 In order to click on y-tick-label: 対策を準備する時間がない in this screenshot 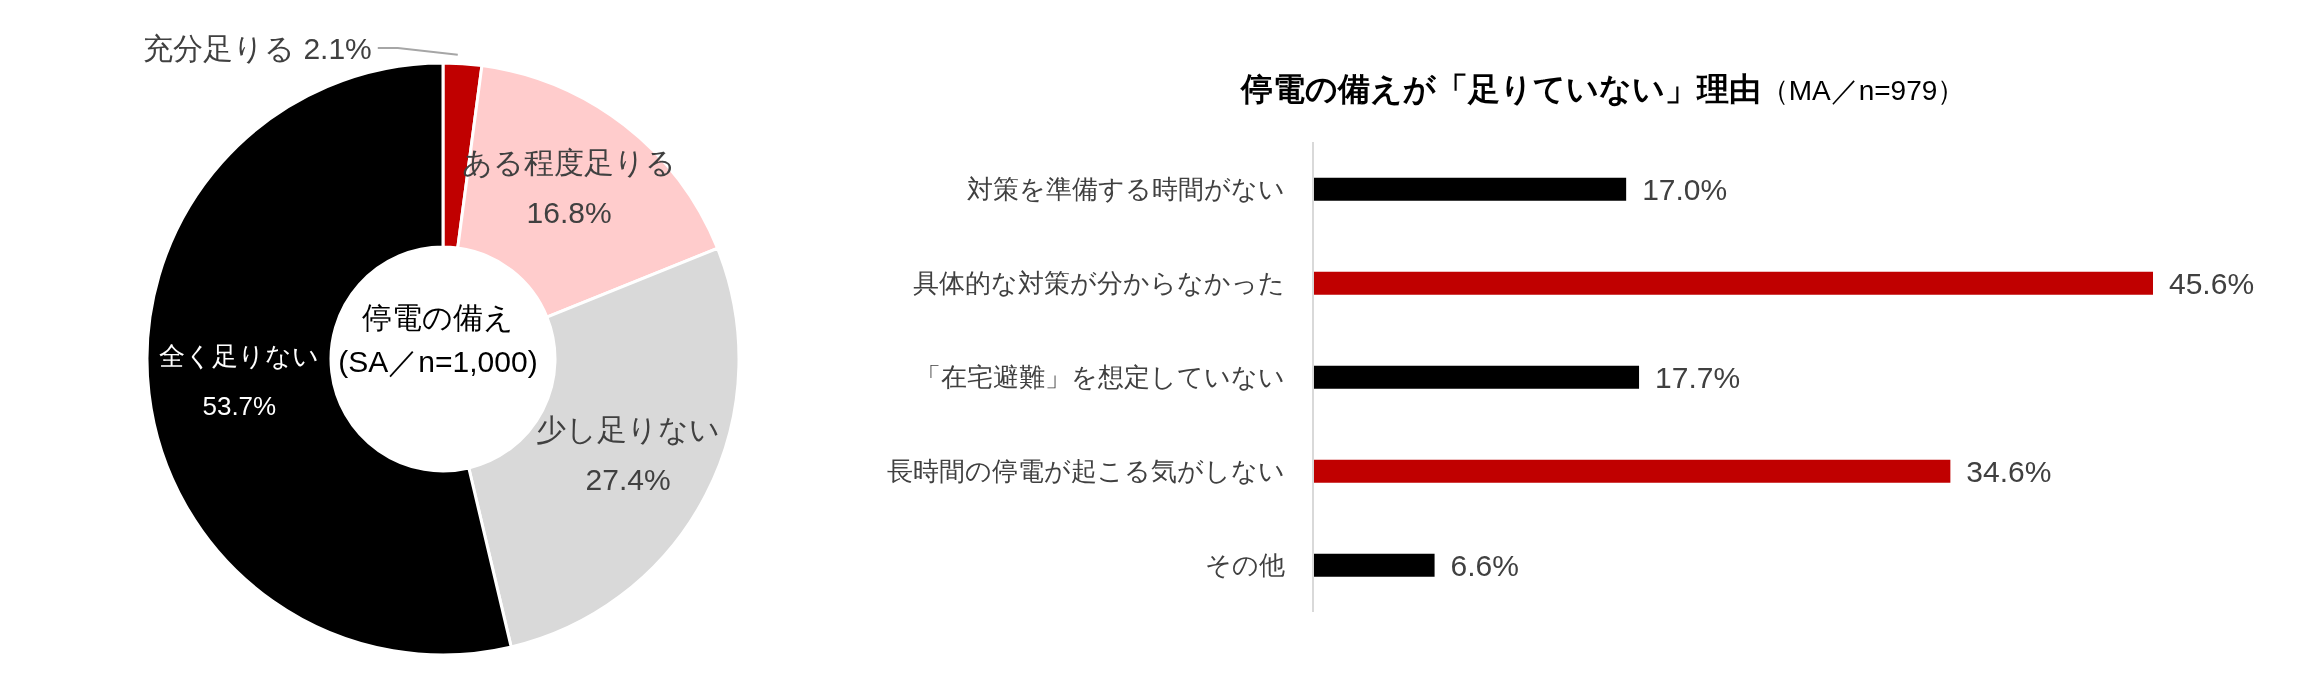, I will do `click(1126, 189)`.